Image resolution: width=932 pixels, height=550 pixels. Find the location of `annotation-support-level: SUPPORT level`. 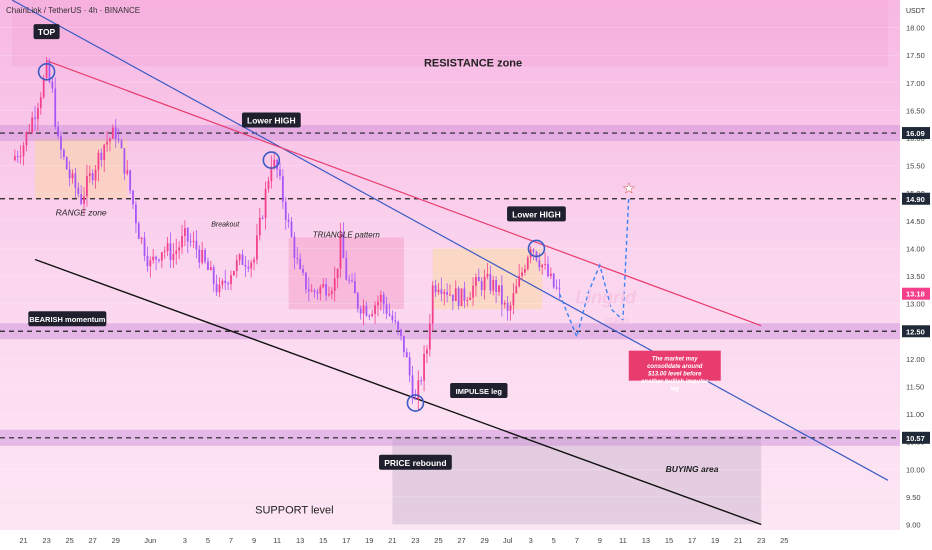

annotation-support-level: SUPPORT level is located at coordinates (294, 510).